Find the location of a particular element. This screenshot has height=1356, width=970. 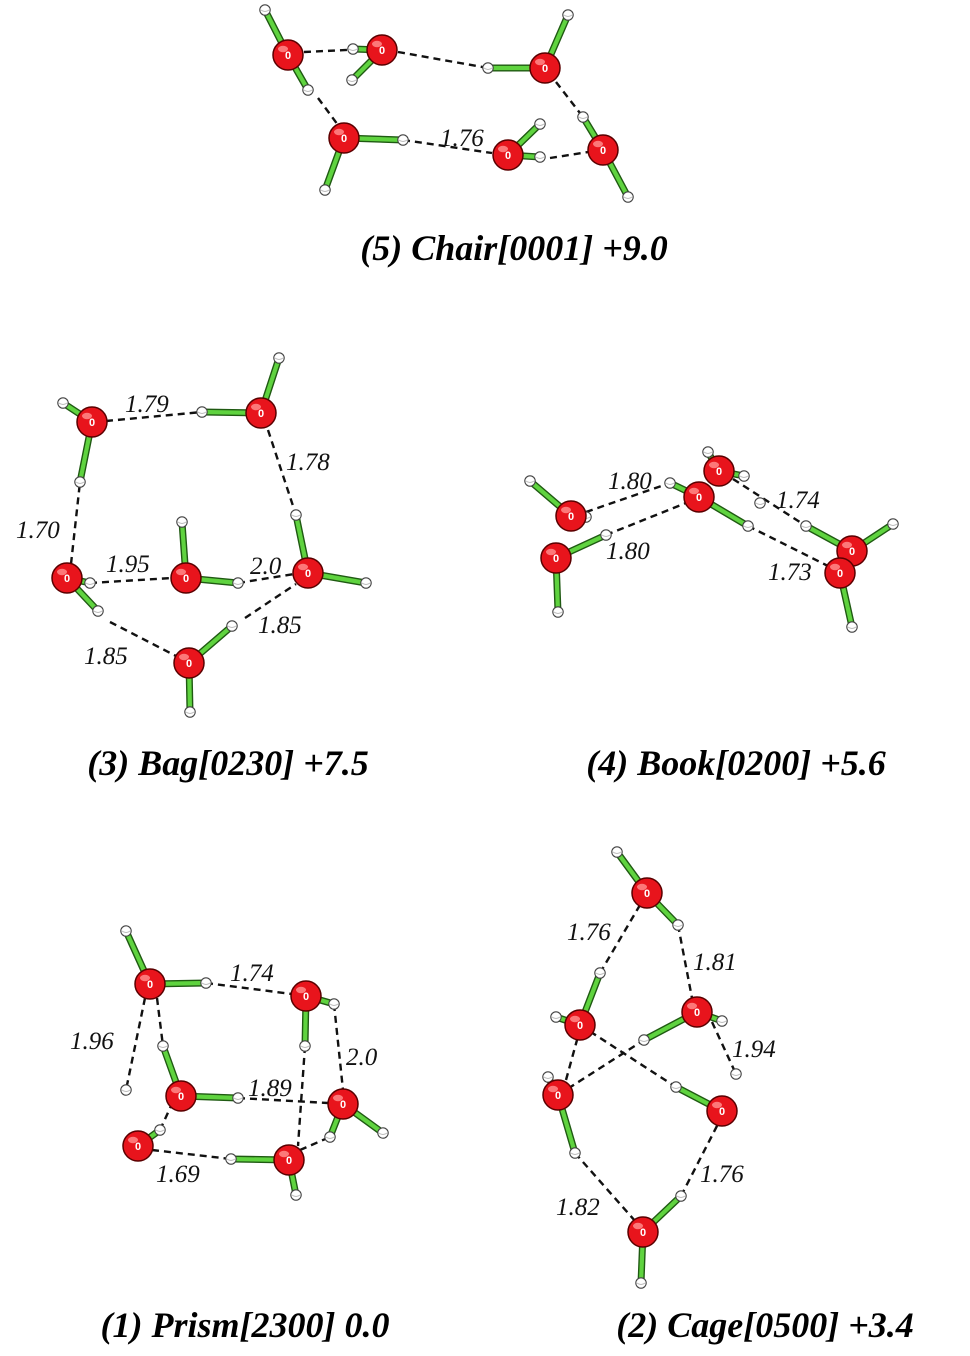

caption-chair: (5) Chair[0001] +9.0 is located at coordinates (514, 248).